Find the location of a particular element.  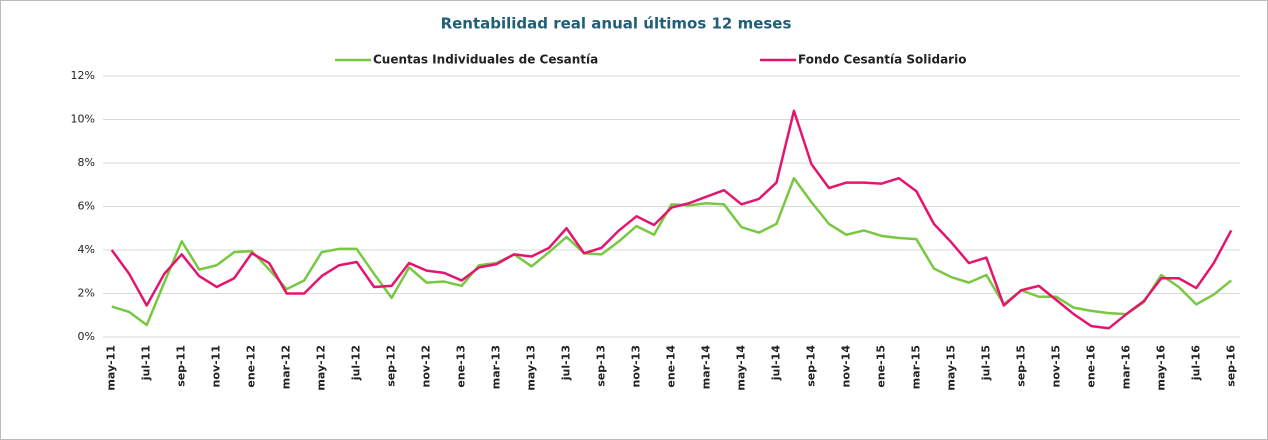

y-tick-label: 8% is located at coordinates (86, 162).